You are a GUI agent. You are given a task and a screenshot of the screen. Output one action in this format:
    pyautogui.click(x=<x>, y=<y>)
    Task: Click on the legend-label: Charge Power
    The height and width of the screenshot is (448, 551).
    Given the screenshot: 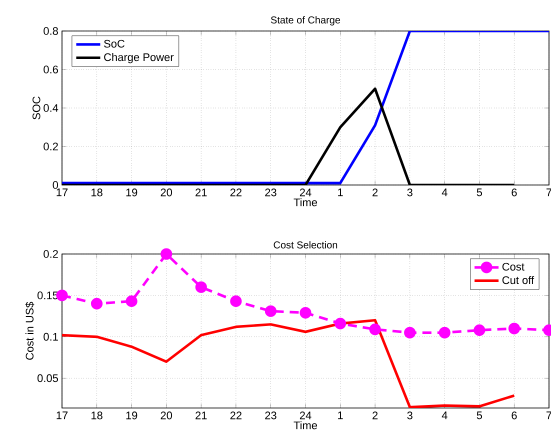 What is the action you would take?
    pyautogui.click(x=139, y=58)
    